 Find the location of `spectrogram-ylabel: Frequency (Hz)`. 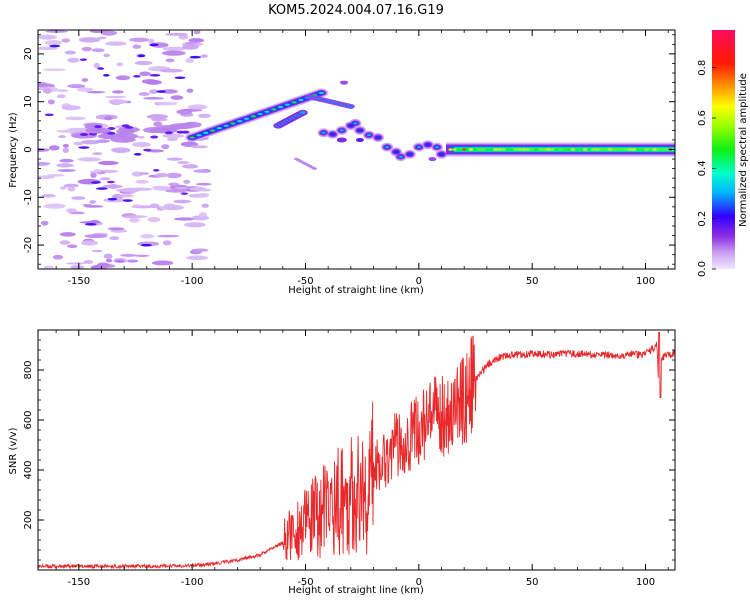

spectrogram-ylabel: Frequency (Hz) is located at coordinates (13, 150).